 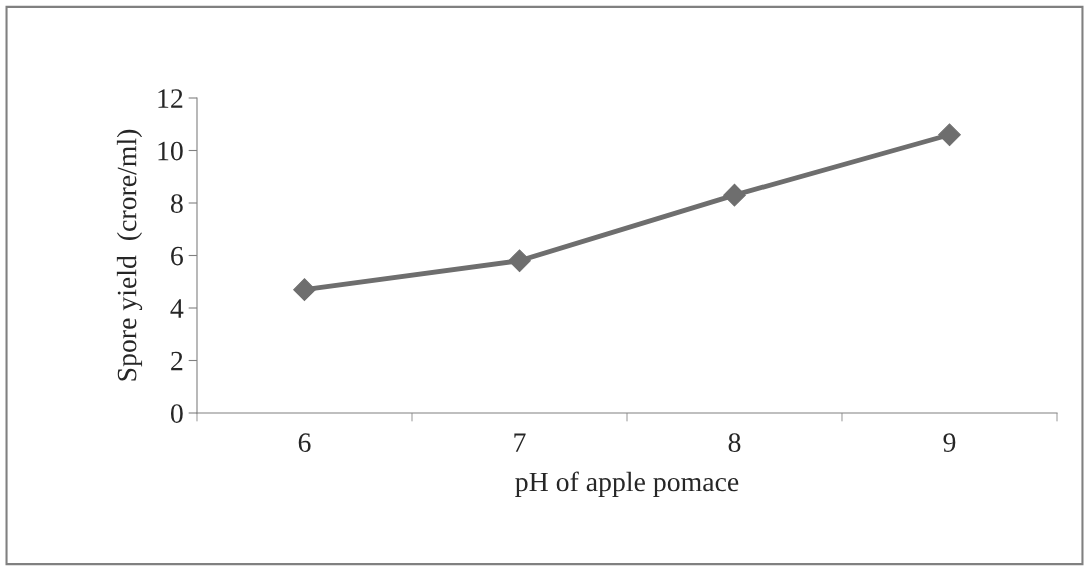 What do you see at coordinates (627, 484) in the screenshot?
I see `x-axis-title: pH of apple pomace` at bounding box center [627, 484].